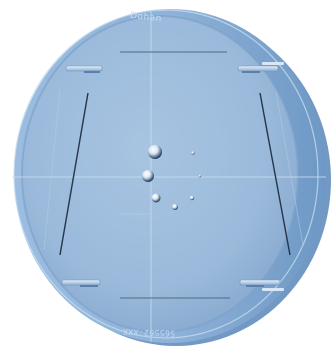  Describe the element at coordinates (261, 285) in the screenshot. I see `clamp-bottom-right` at that location.